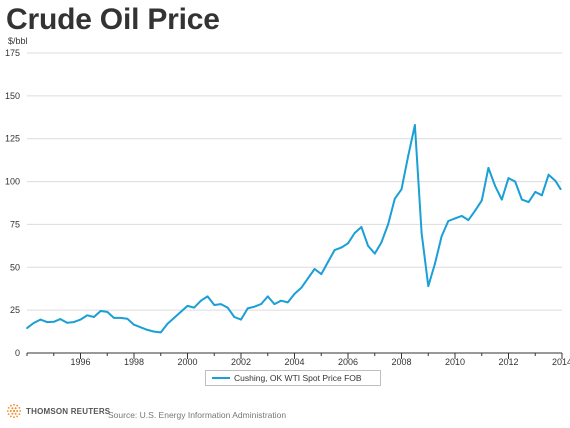 This screenshot has height=428, width=570. What do you see at coordinates (17, 353) in the screenshot?
I see `y-tick-label: 0` at bounding box center [17, 353].